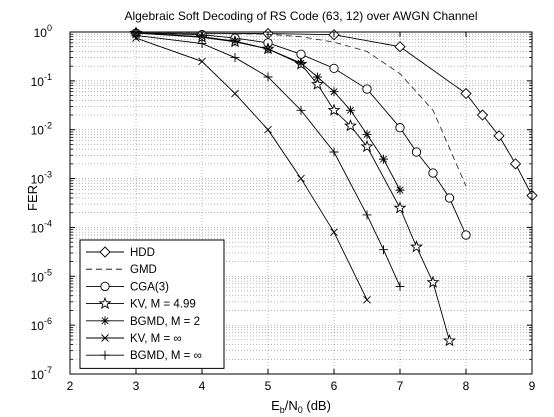 This screenshot has height=417, width=554. I want to click on x-axis-label-sub1: b, so click(282, 410).